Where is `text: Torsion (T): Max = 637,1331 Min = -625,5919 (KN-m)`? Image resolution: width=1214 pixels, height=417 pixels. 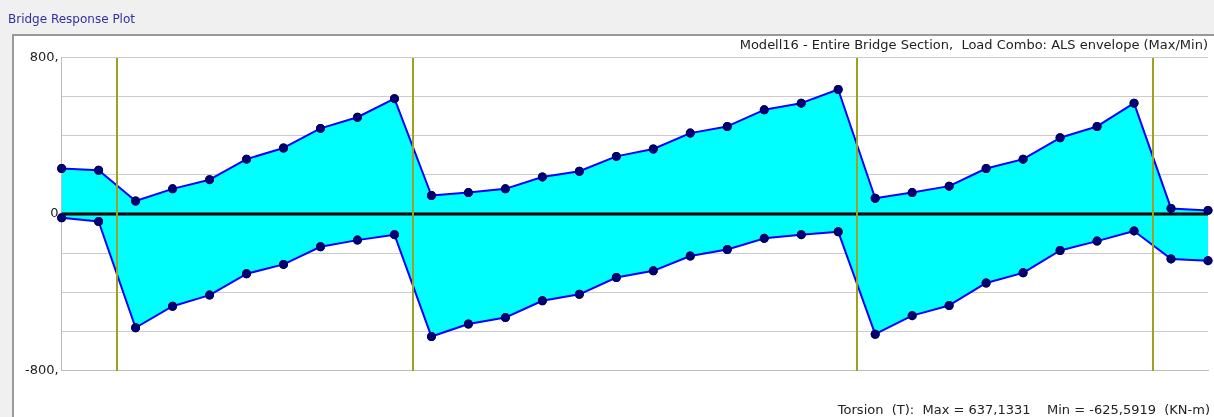 text: Torsion (T): Max = 637,1331 Min = -625,5919 (KN-m) is located at coordinates (1023, 409).